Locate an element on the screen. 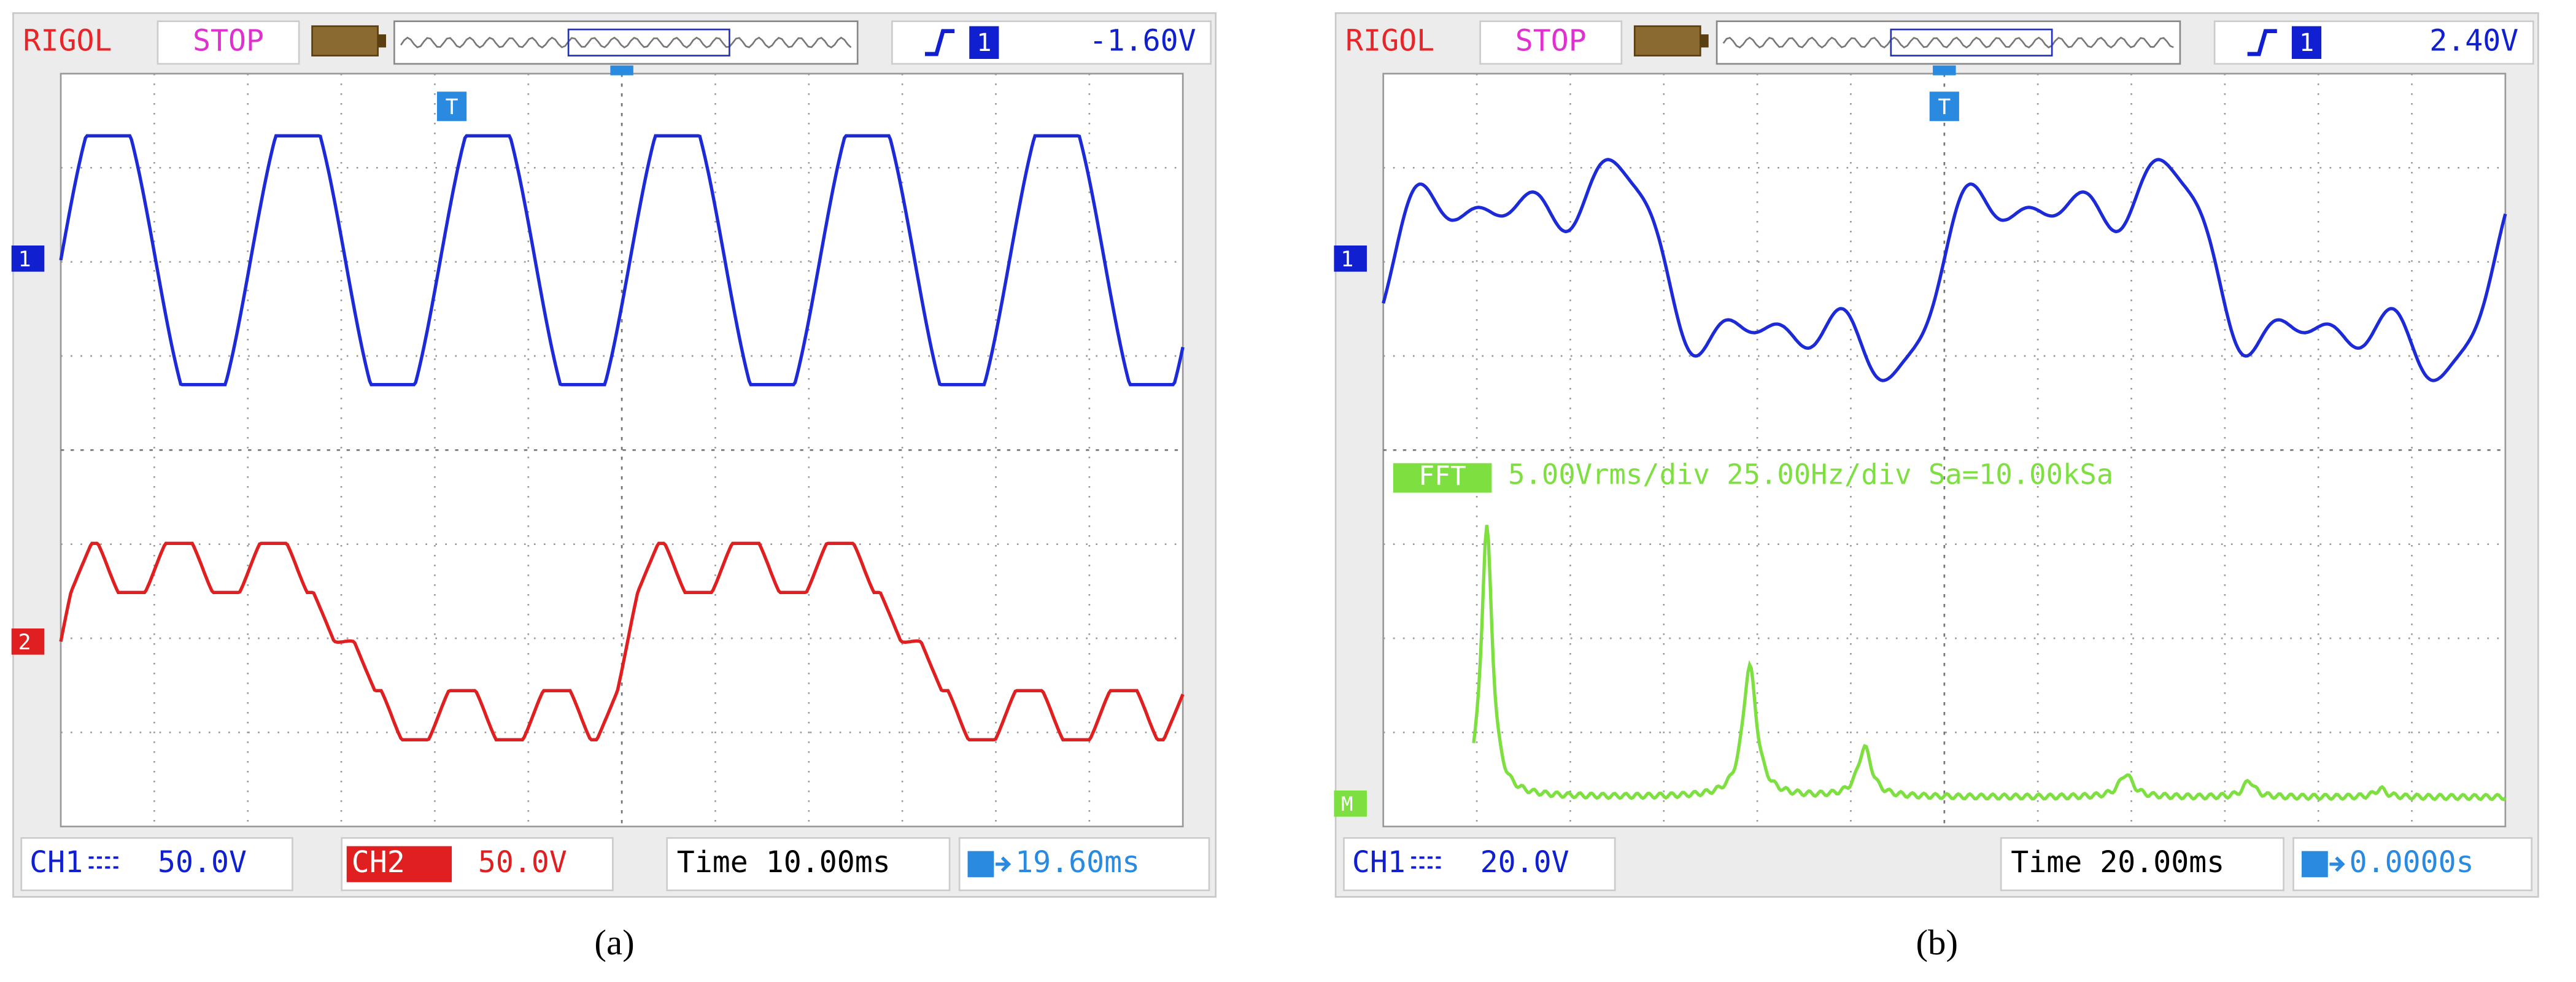  caption: (b) is located at coordinates (1937, 942).